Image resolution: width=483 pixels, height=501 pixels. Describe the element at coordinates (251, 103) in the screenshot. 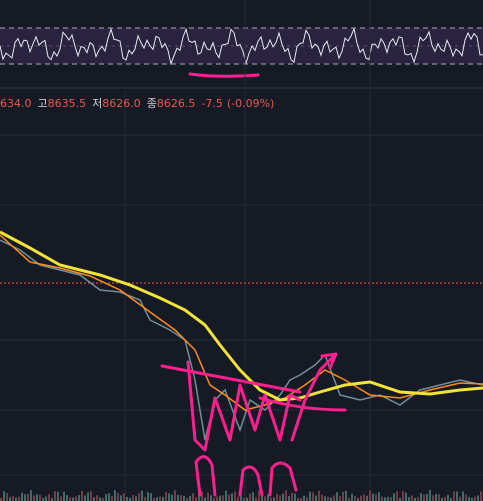

I see `change-pct: (-0.09%)` at that location.